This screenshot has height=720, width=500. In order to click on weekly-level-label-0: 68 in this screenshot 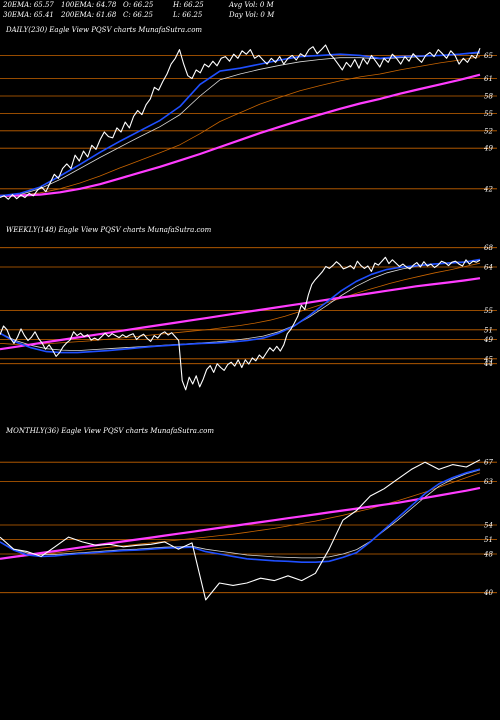, I will do `click(488, 248)`.